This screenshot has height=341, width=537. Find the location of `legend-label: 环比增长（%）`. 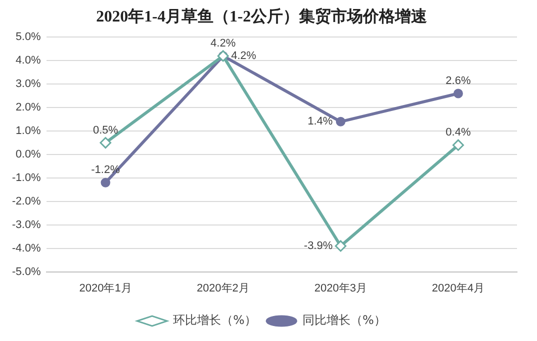

legend-label: 环比增长（%） is located at coordinates (215, 320).